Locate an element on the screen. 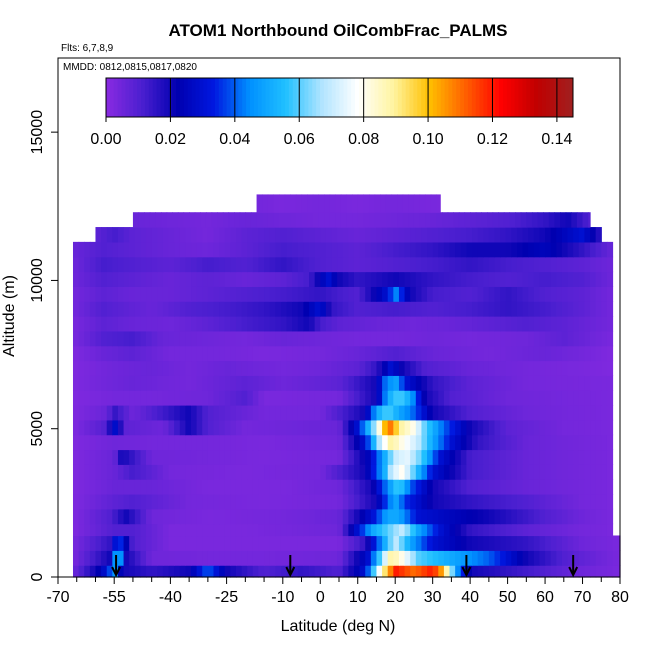 This screenshot has height=650, width=650. x-tick-label: 10 is located at coordinates (358, 597).